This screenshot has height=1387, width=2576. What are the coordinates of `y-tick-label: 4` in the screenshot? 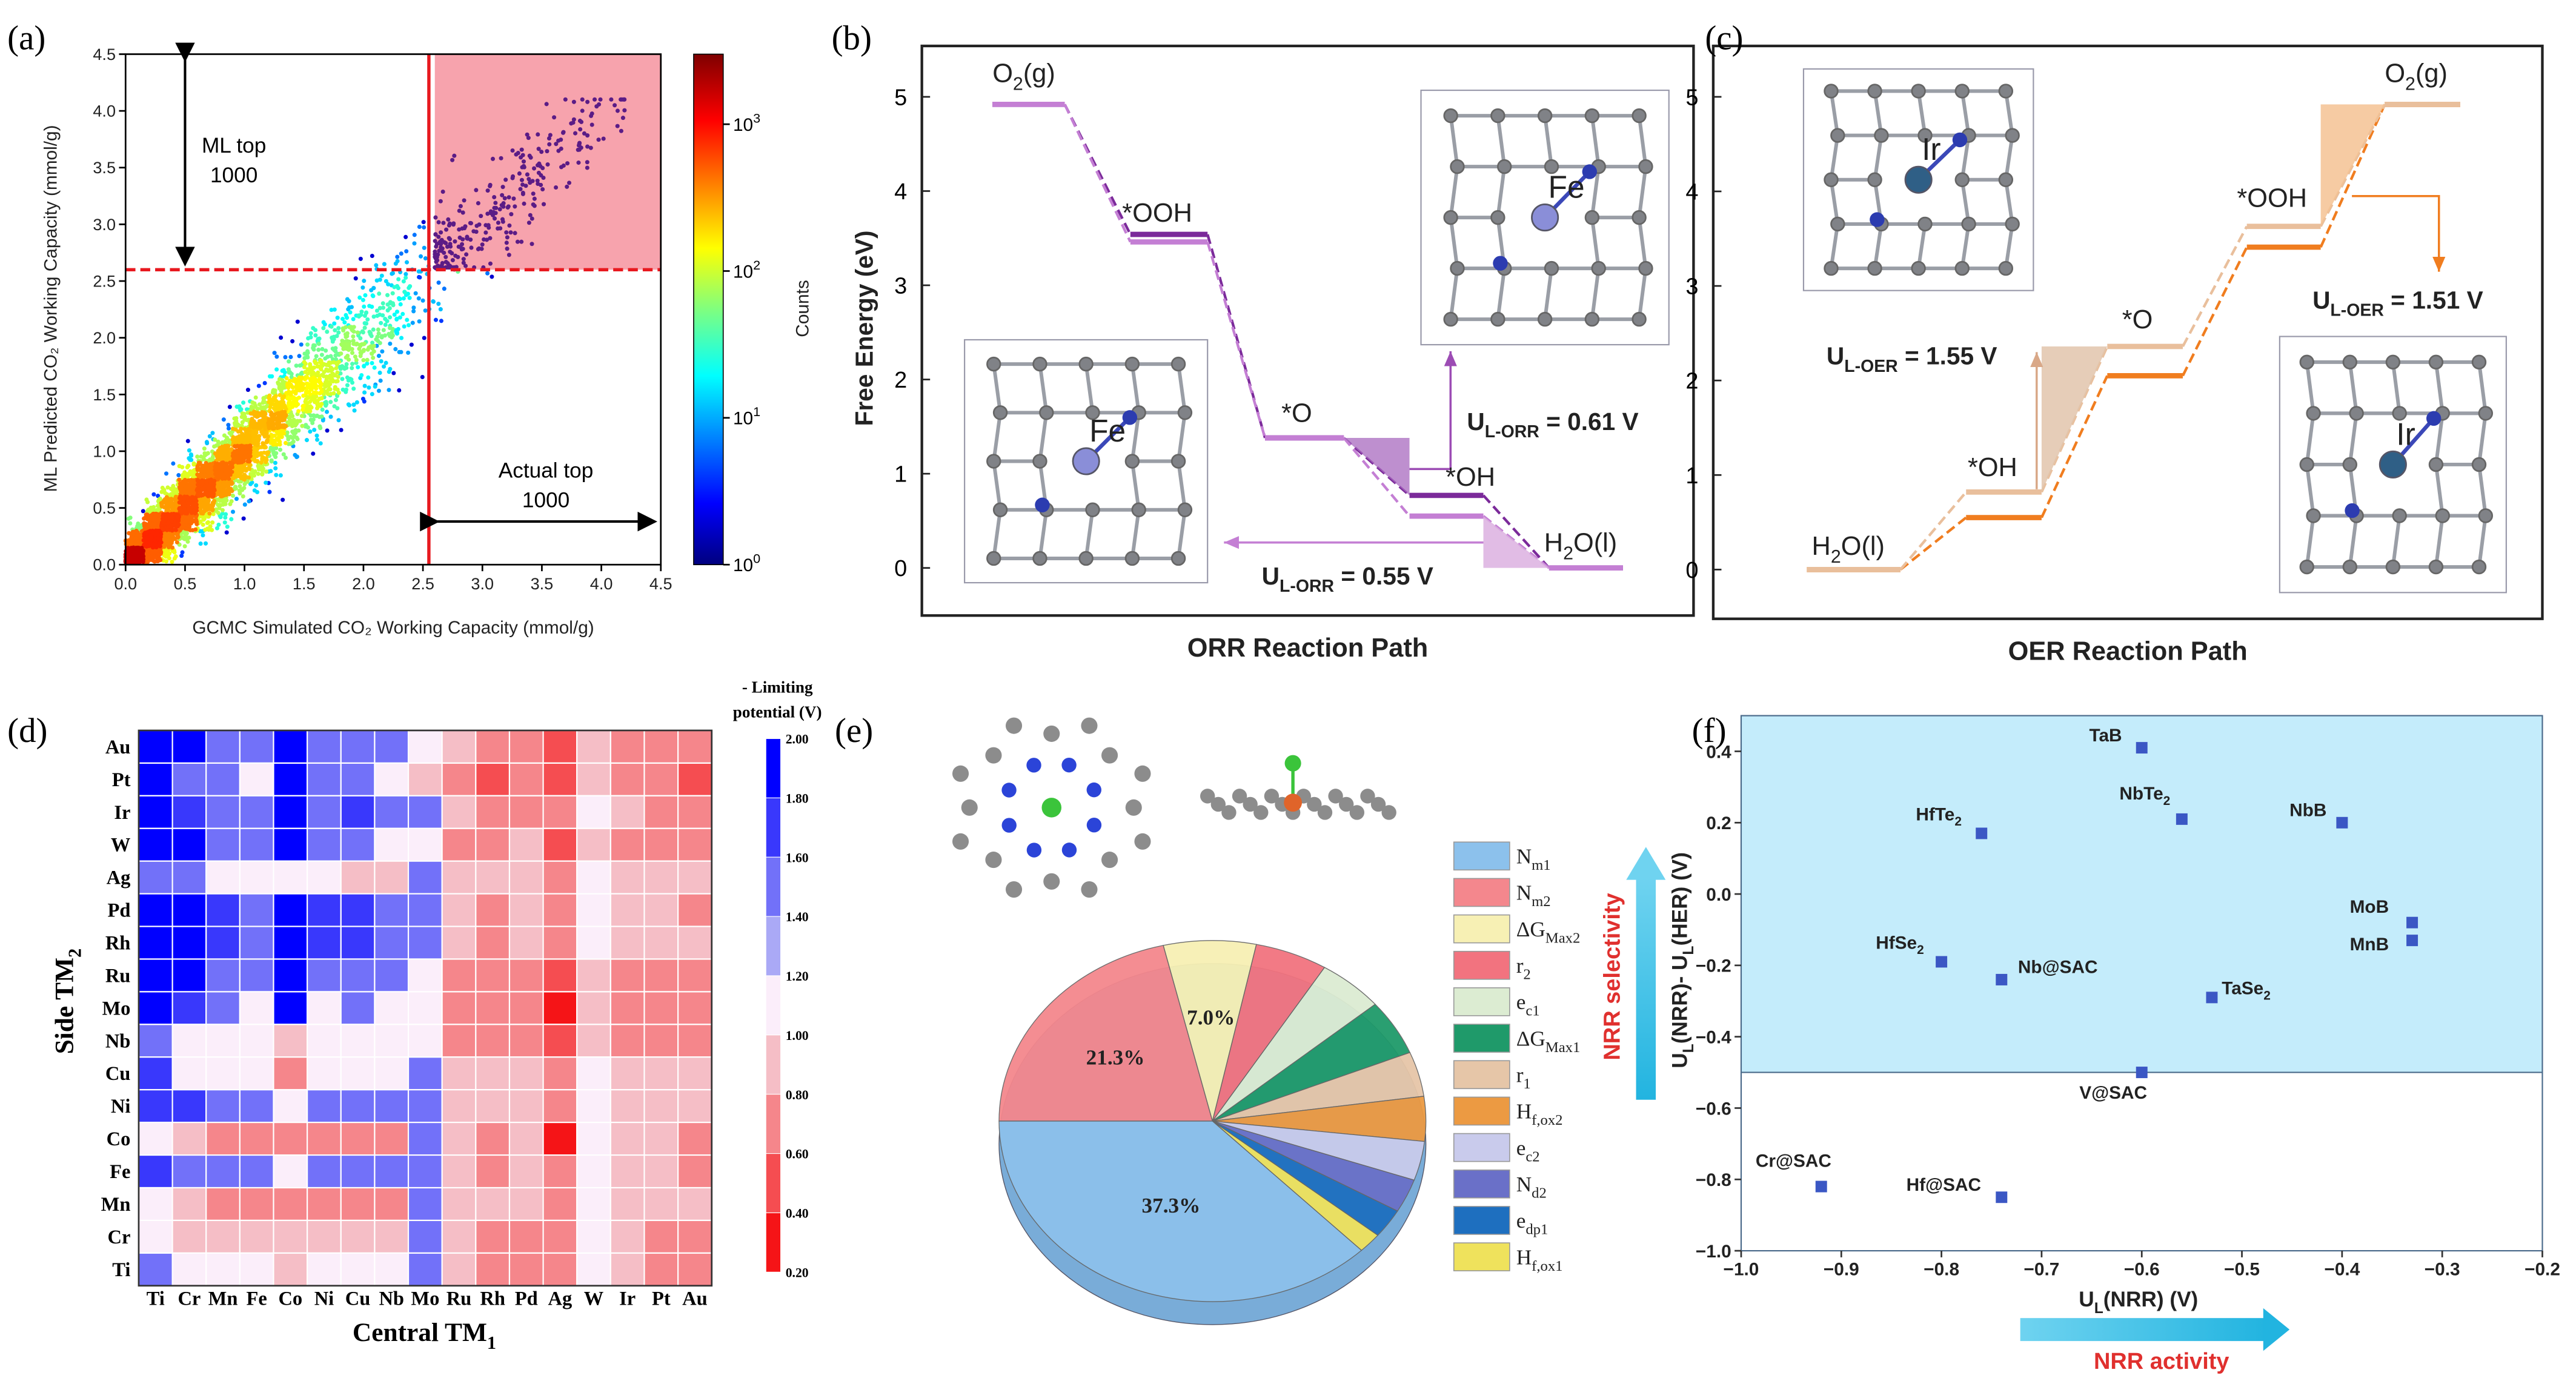 It's located at (900, 192).